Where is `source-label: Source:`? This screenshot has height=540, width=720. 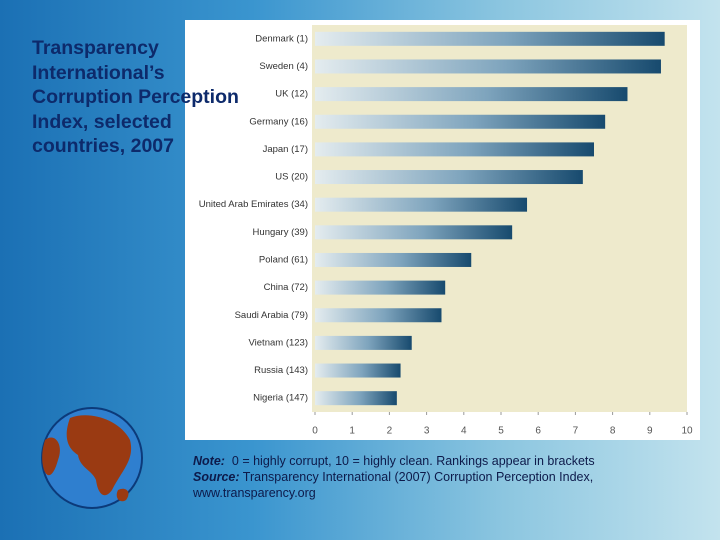
source-label: Source: is located at coordinates (216, 477).